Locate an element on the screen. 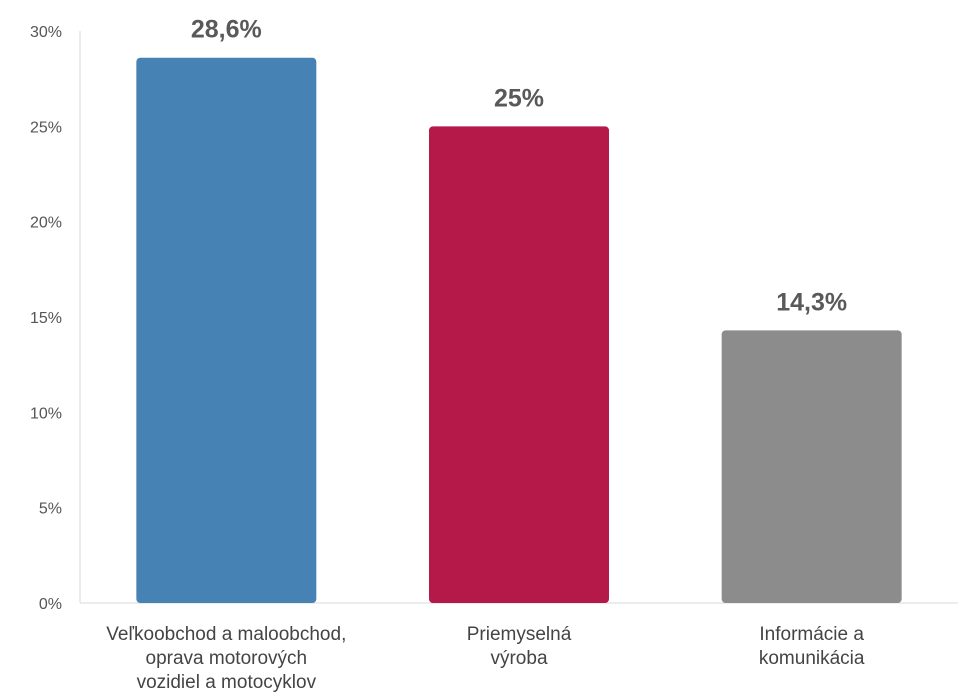 The height and width of the screenshot is (699, 961). data-label: 25% is located at coordinates (519, 98).